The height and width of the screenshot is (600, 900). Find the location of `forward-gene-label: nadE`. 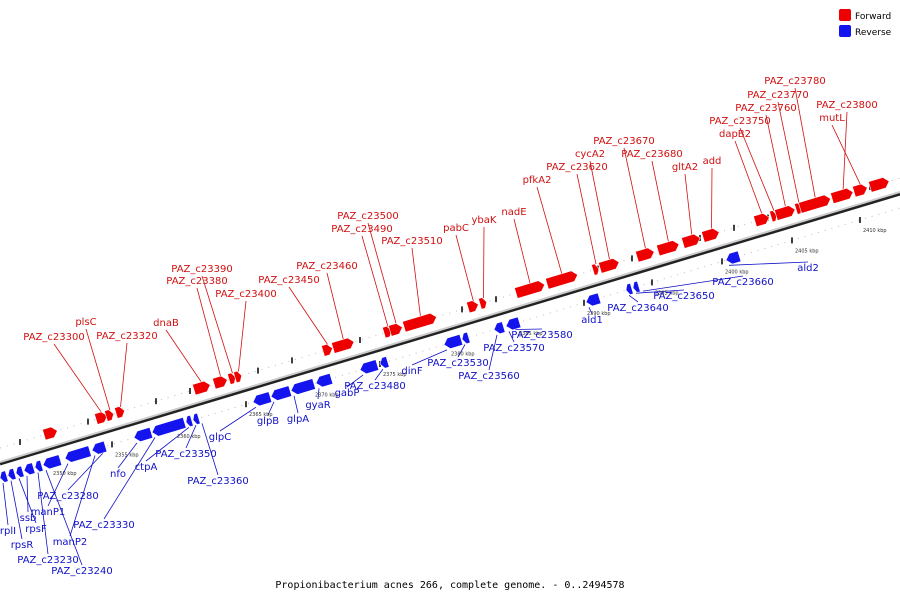

forward-gene-label: nadE is located at coordinates (513, 212).